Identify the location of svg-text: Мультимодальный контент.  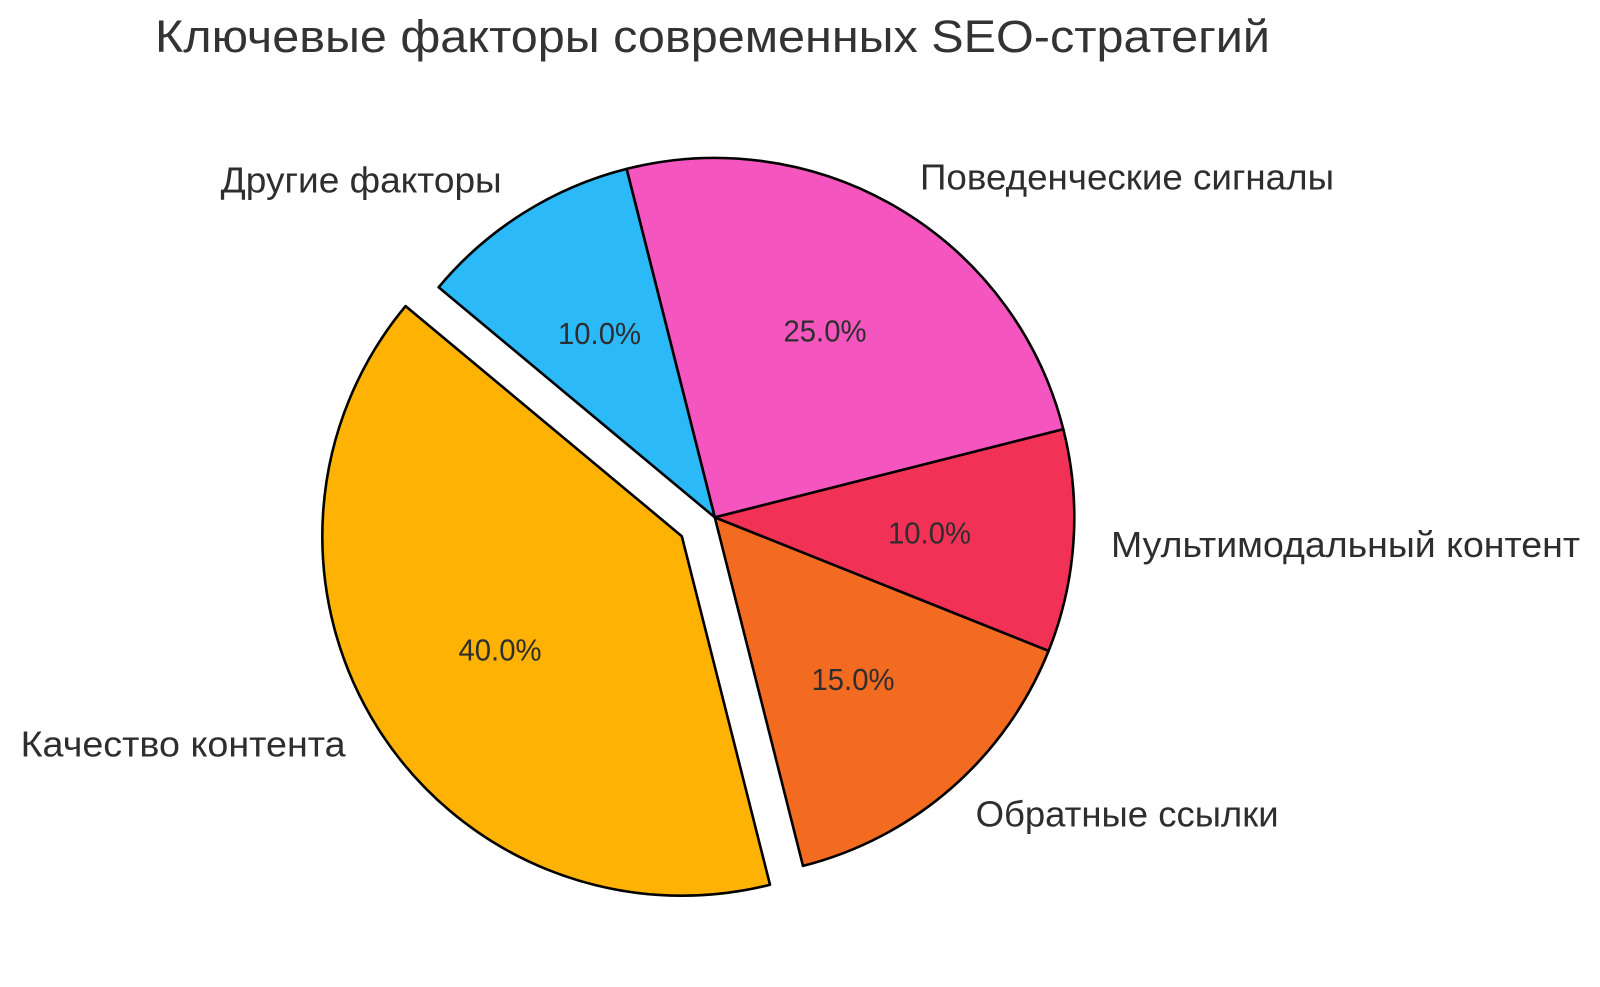
(1345, 544).